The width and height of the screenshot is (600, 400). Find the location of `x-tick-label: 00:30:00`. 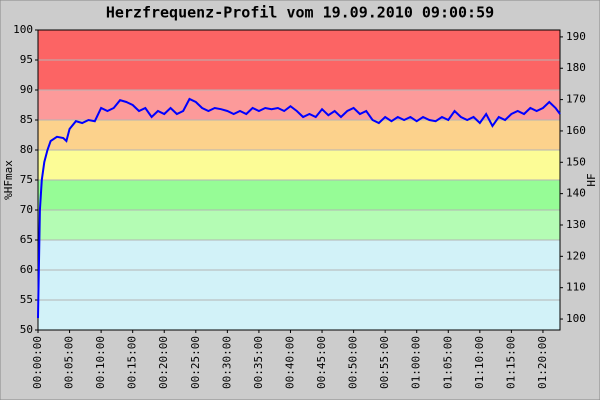

x-tick-label: 00:30:00 is located at coordinates (226, 362).